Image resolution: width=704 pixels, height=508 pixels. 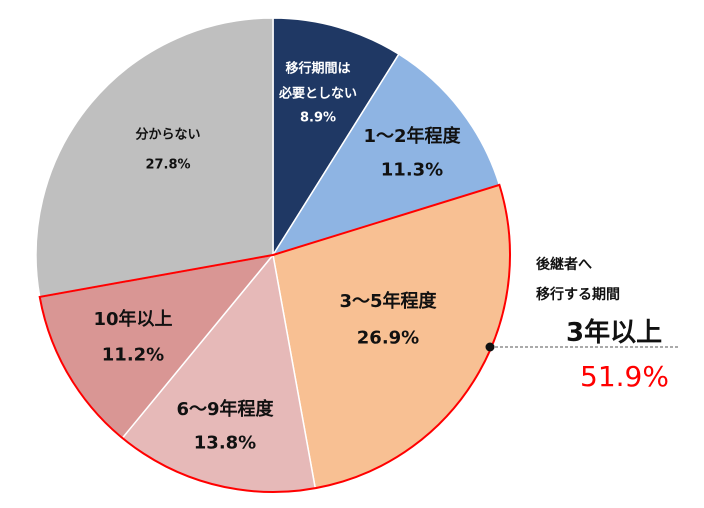 What do you see at coordinates (412, 170) in the screenshot?
I see `slice-value-label: 11.3%` at bounding box center [412, 170].